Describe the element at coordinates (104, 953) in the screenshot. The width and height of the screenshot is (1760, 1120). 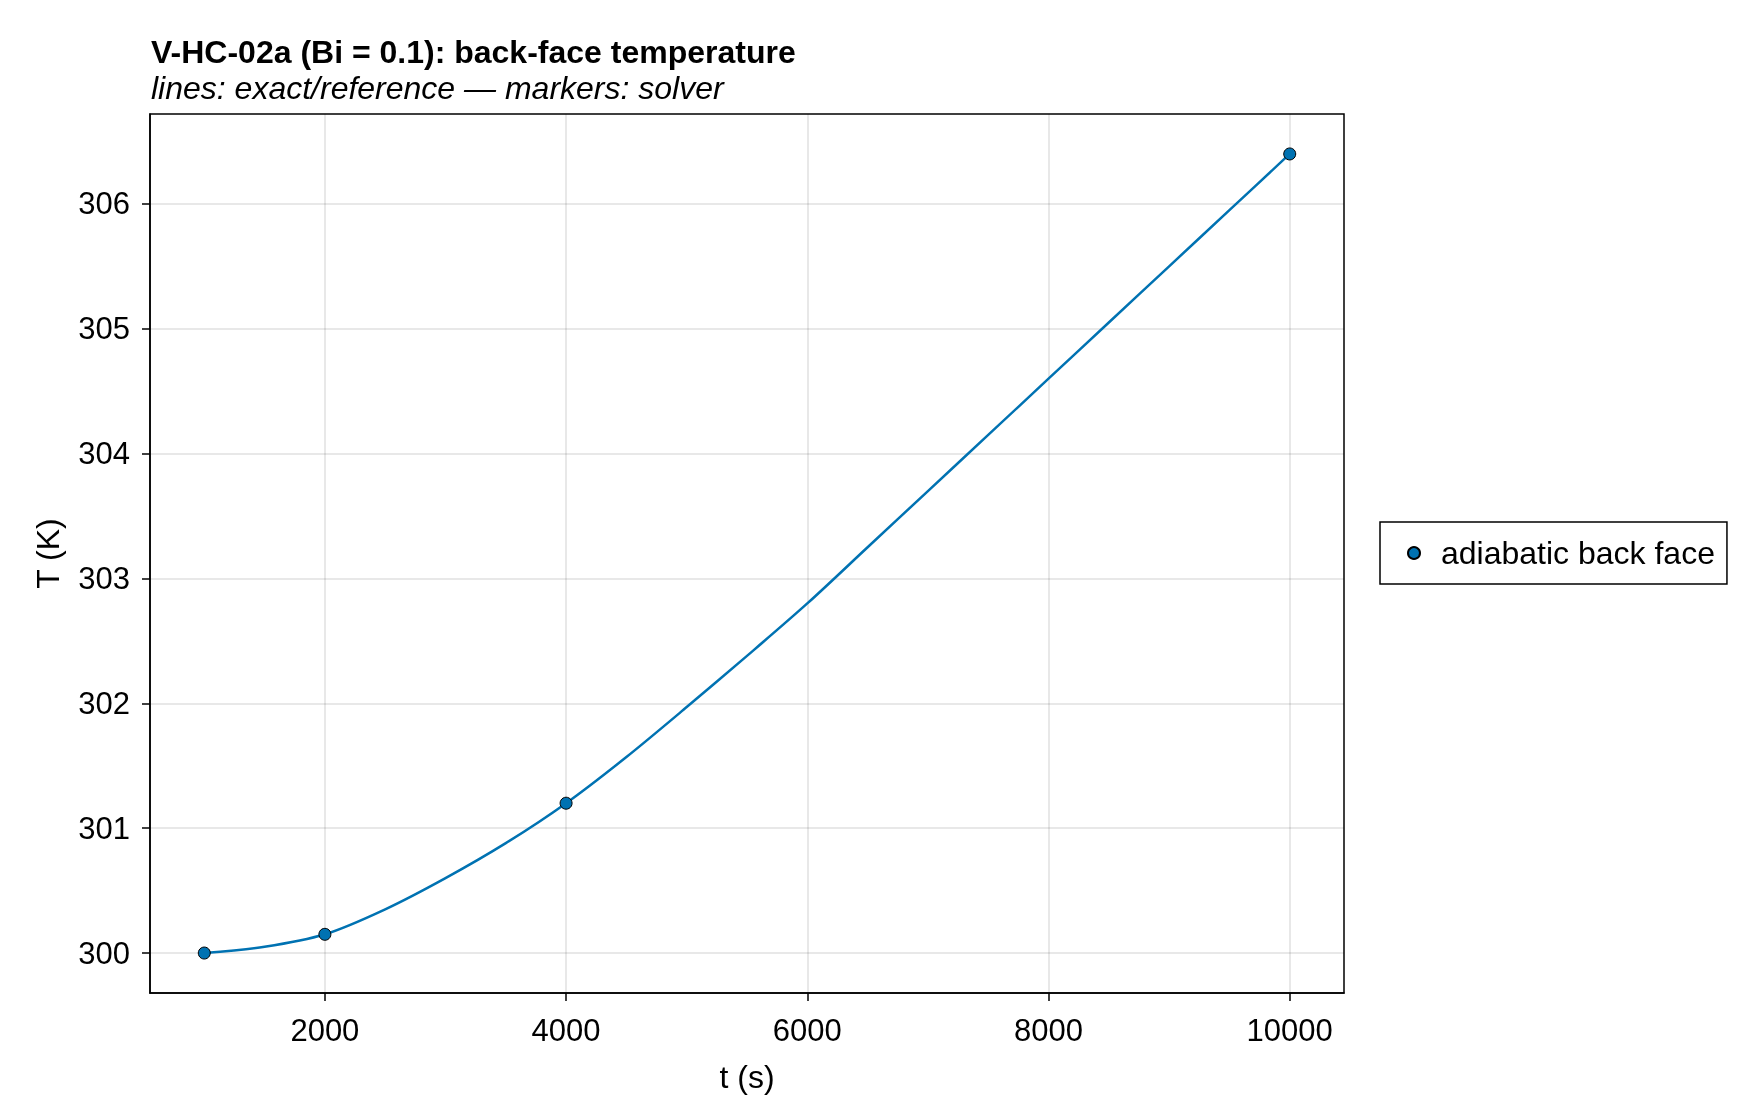
I see `y-tick-label: 300` at that location.